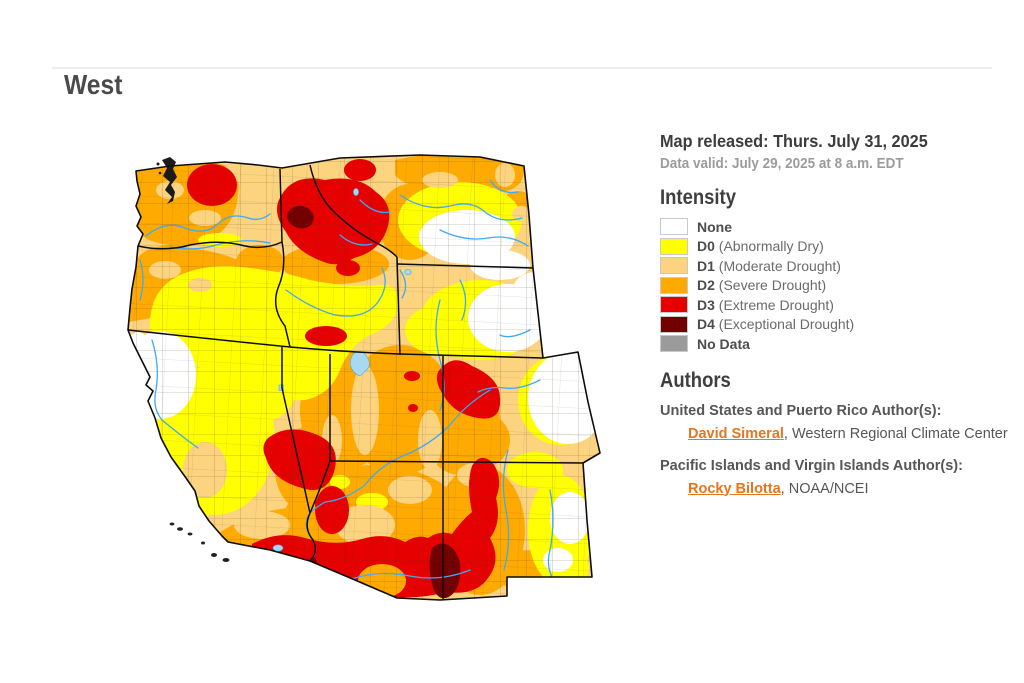 The width and height of the screenshot is (1024, 683). I want to click on page-title: West, so click(93, 84).